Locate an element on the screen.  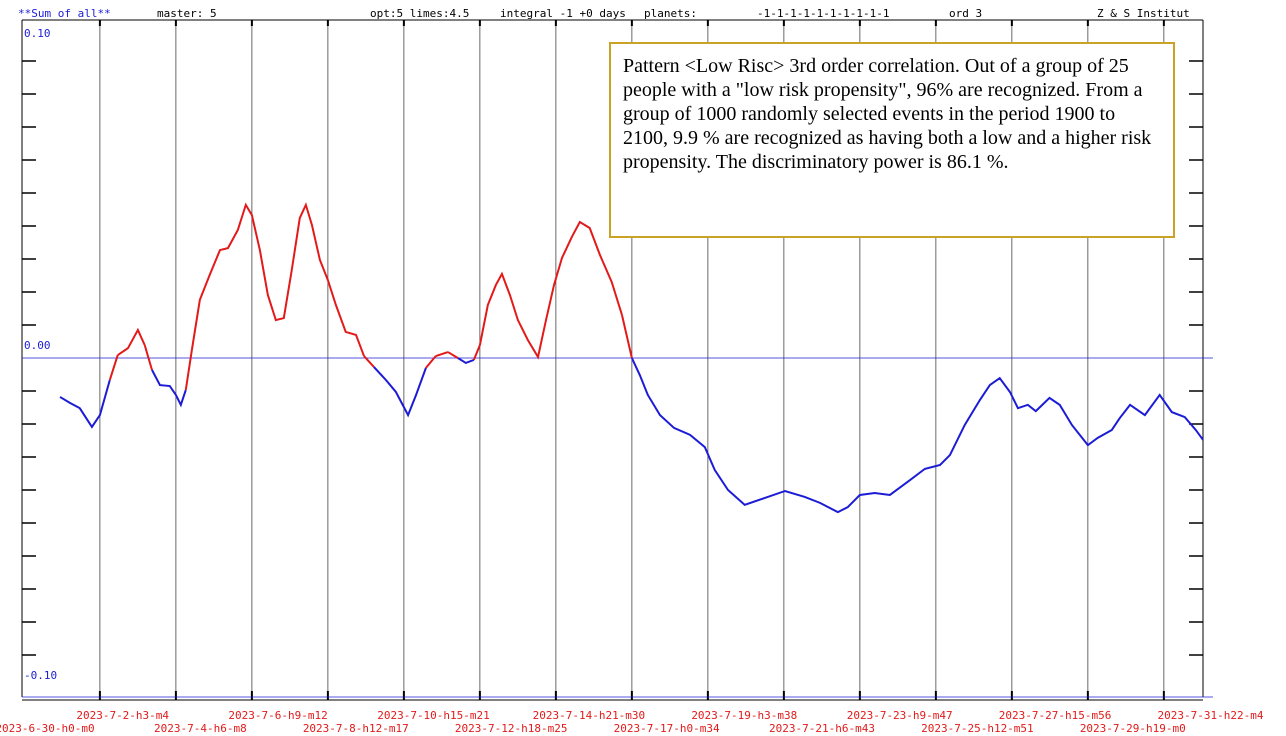
x-tick-label: 2023-7-4-h6-m8 is located at coordinates (200, 728).